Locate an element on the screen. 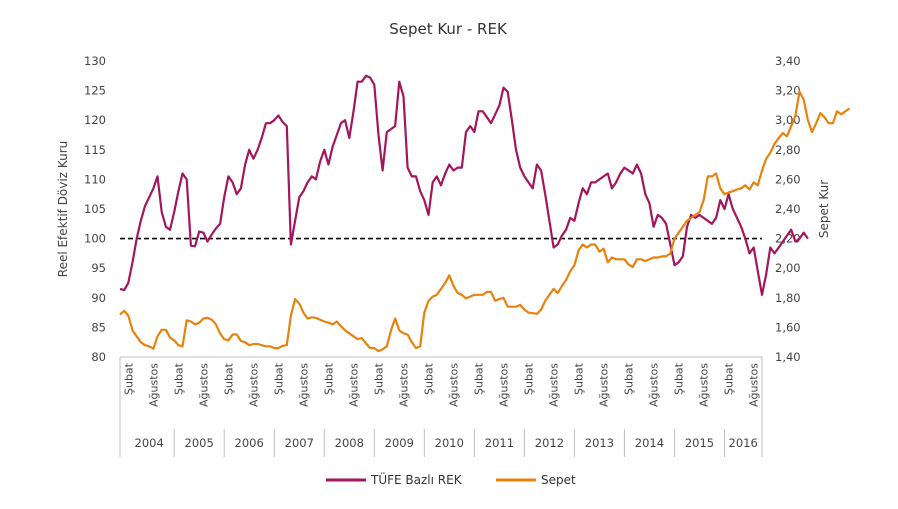 The image size is (898, 509). y-right-tick-label: 3,00 is located at coordinates (788, 120).